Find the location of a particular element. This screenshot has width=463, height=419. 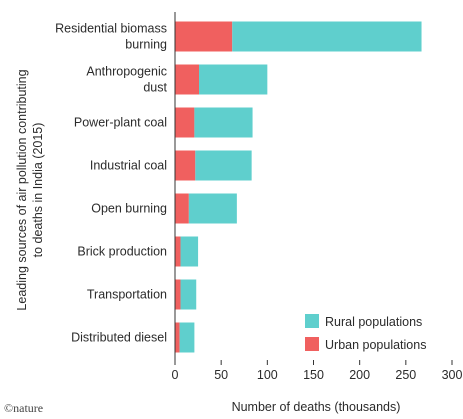

x-tick-label: 0 is located at coordinates (175, 375).